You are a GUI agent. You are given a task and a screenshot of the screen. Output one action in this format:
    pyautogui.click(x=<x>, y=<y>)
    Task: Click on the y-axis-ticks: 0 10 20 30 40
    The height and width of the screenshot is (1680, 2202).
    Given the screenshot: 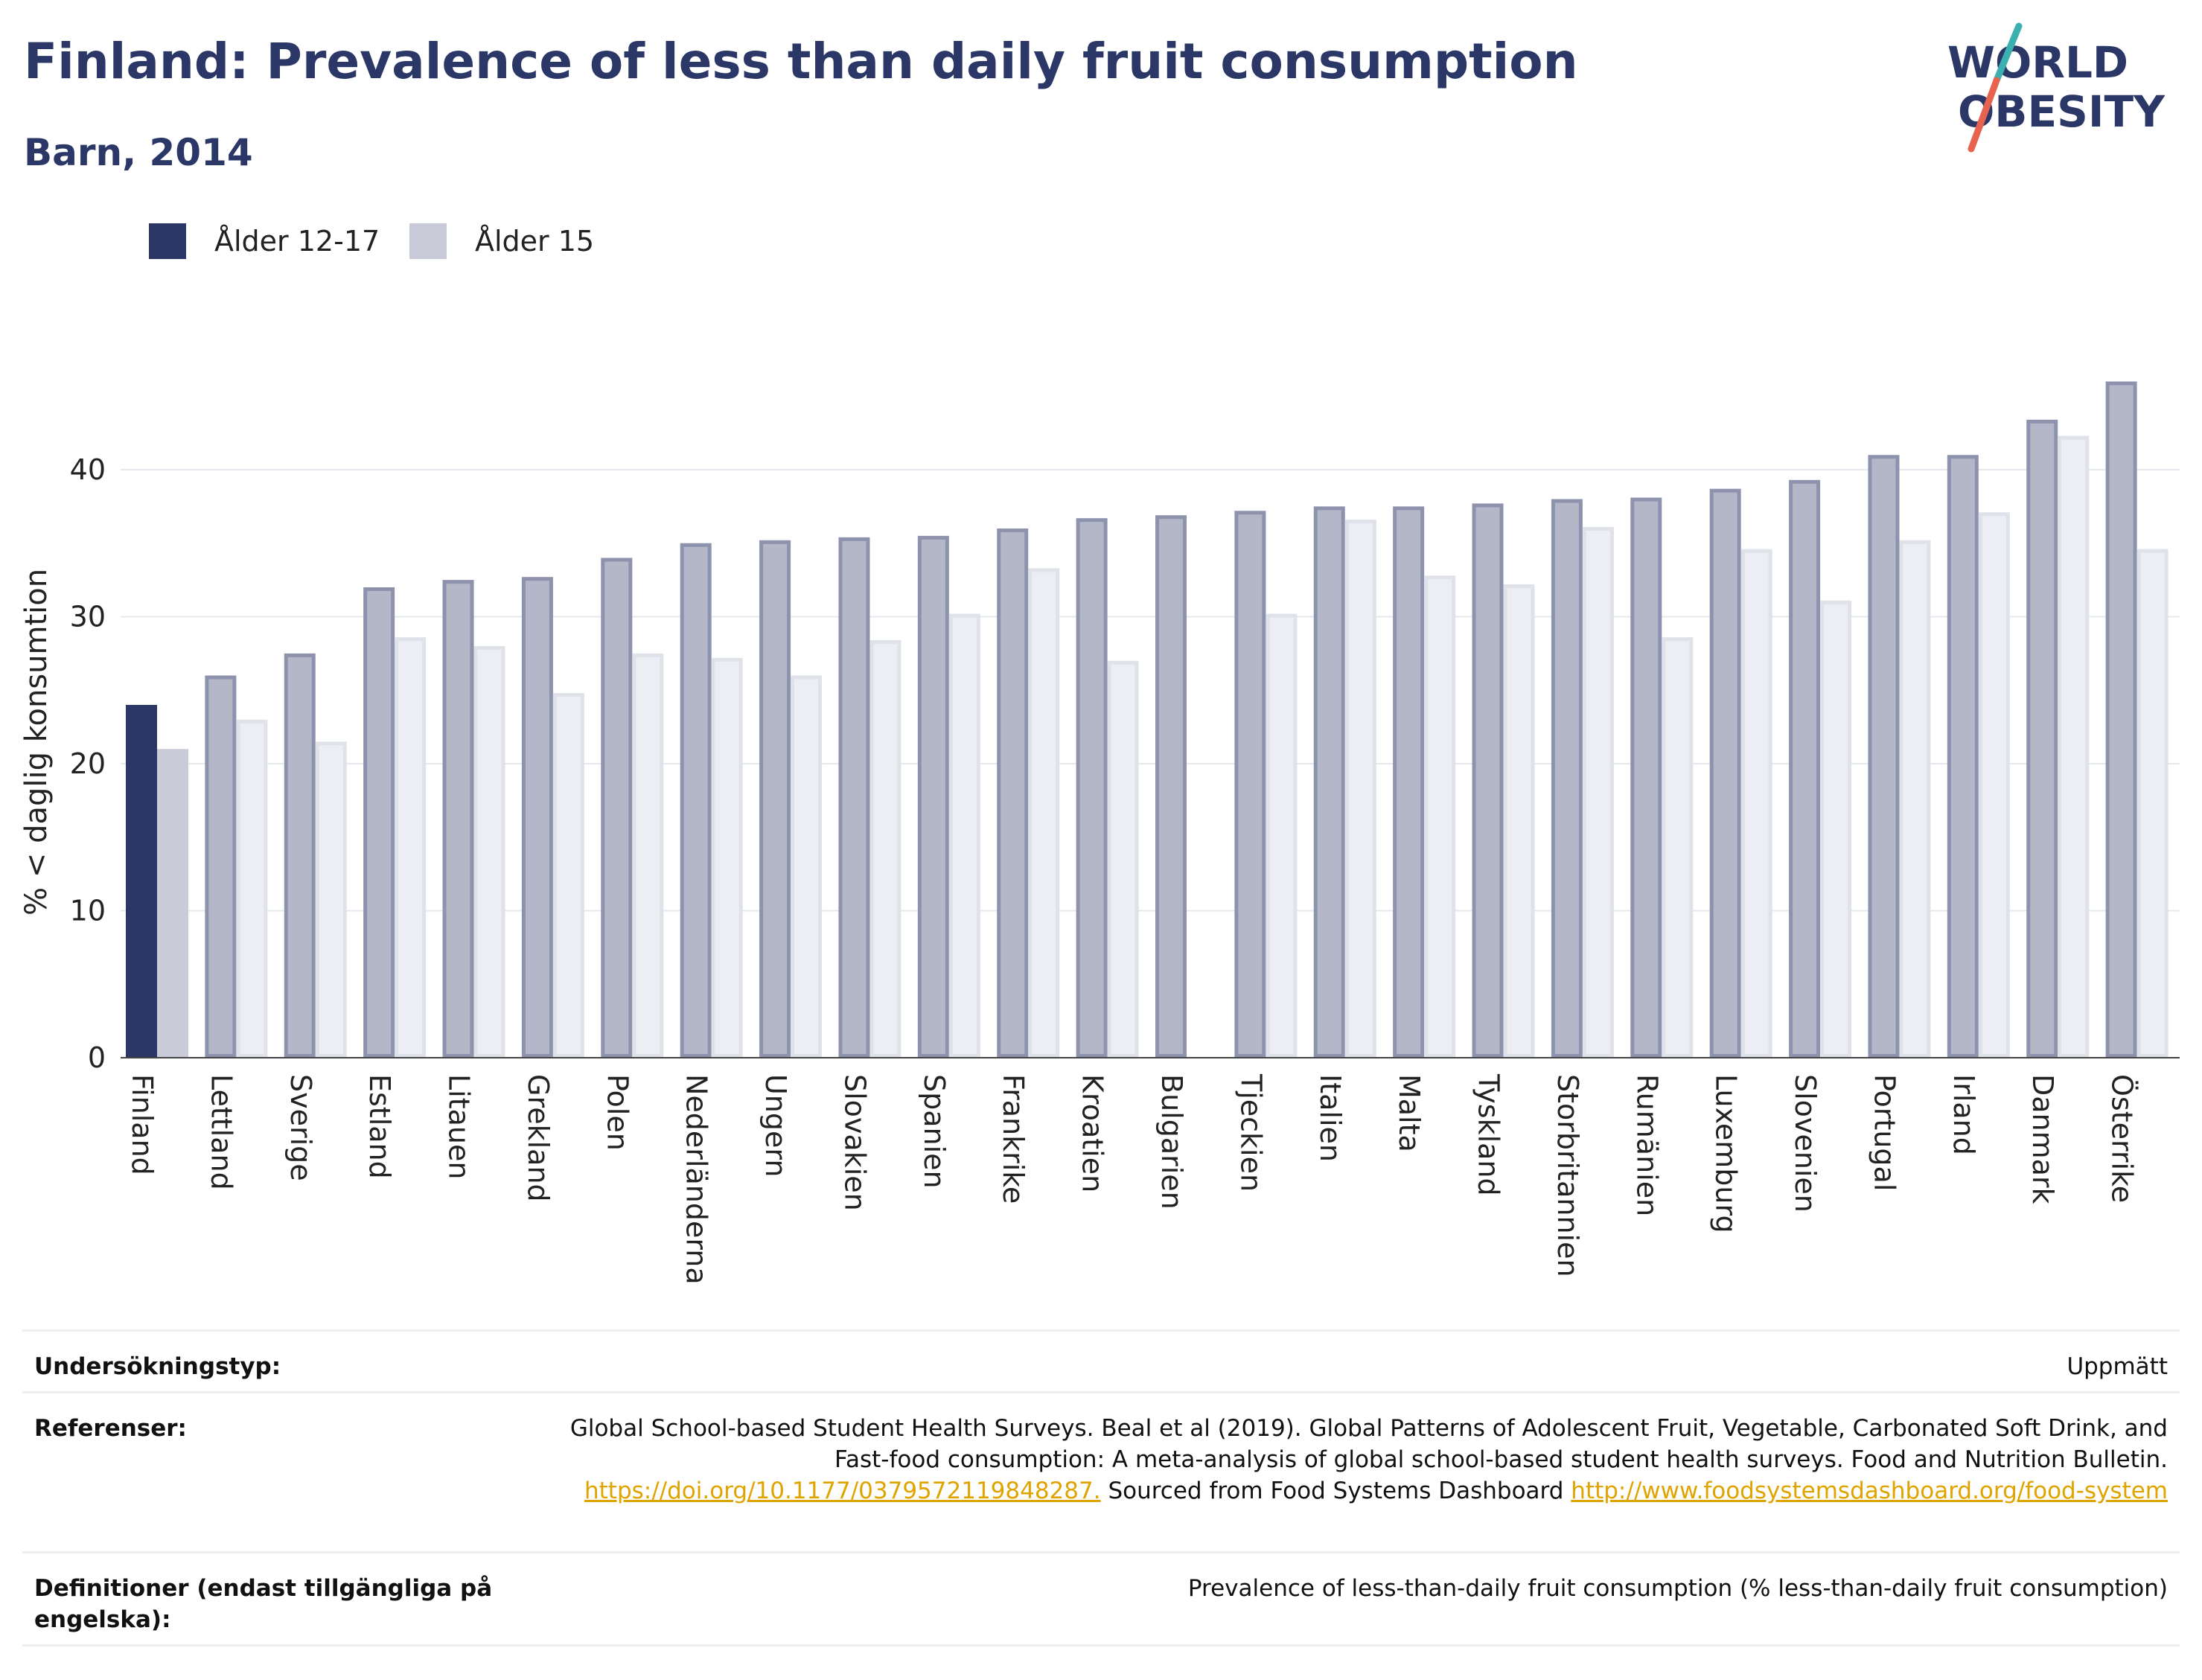 What is the action you would take?
    pyautogui.click(x=88, y=763)
    